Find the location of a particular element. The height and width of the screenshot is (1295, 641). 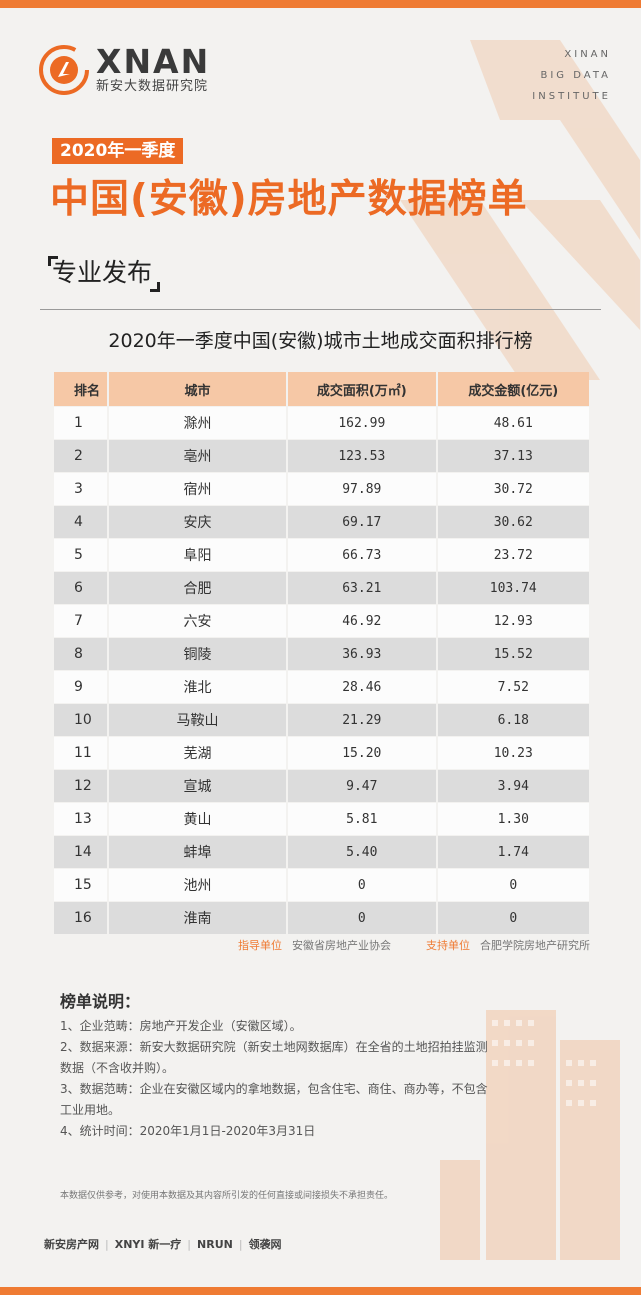

period-badge: 2020年一季度 is located at coordinates (118, 151).